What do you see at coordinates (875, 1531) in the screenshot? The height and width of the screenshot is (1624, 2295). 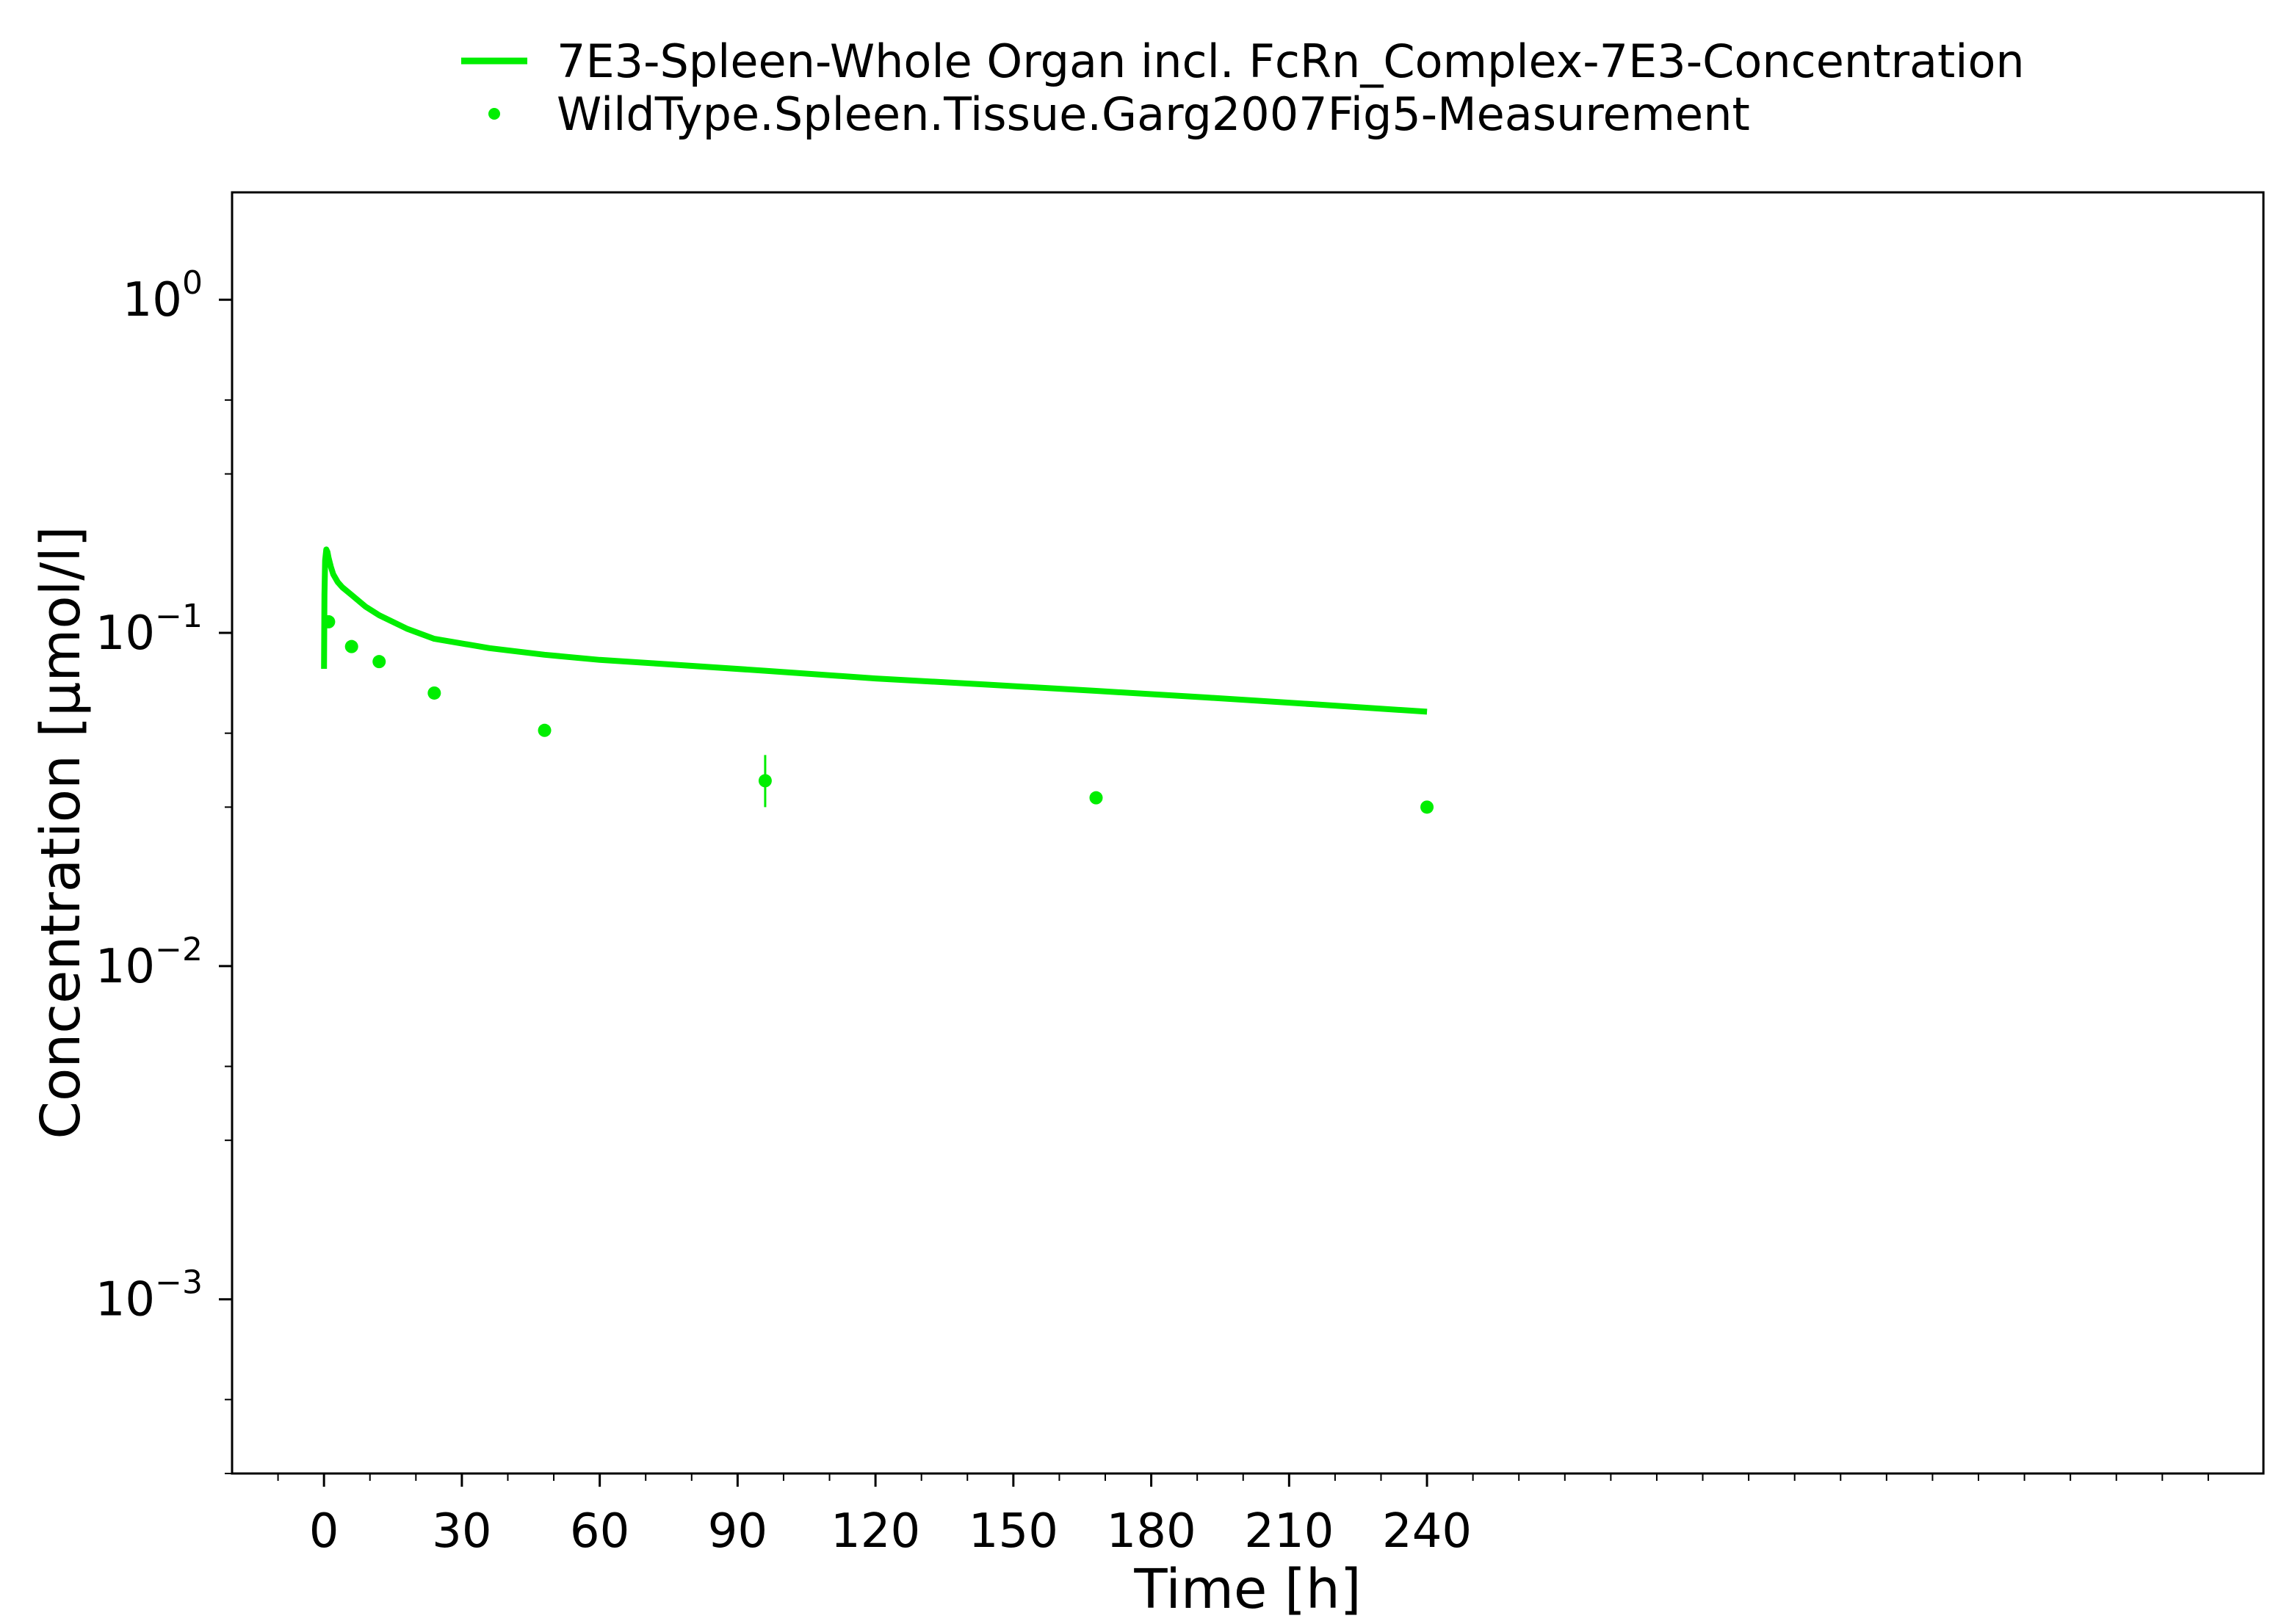 I see `x-tick-label: 120` at bounding box center [875, 1531].